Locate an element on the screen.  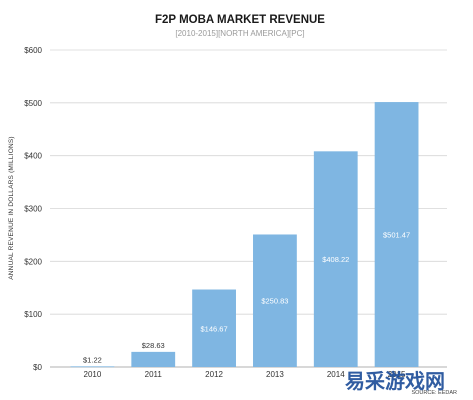
x-tick-label-2012: 2012 is located at coordinates (214, 374).